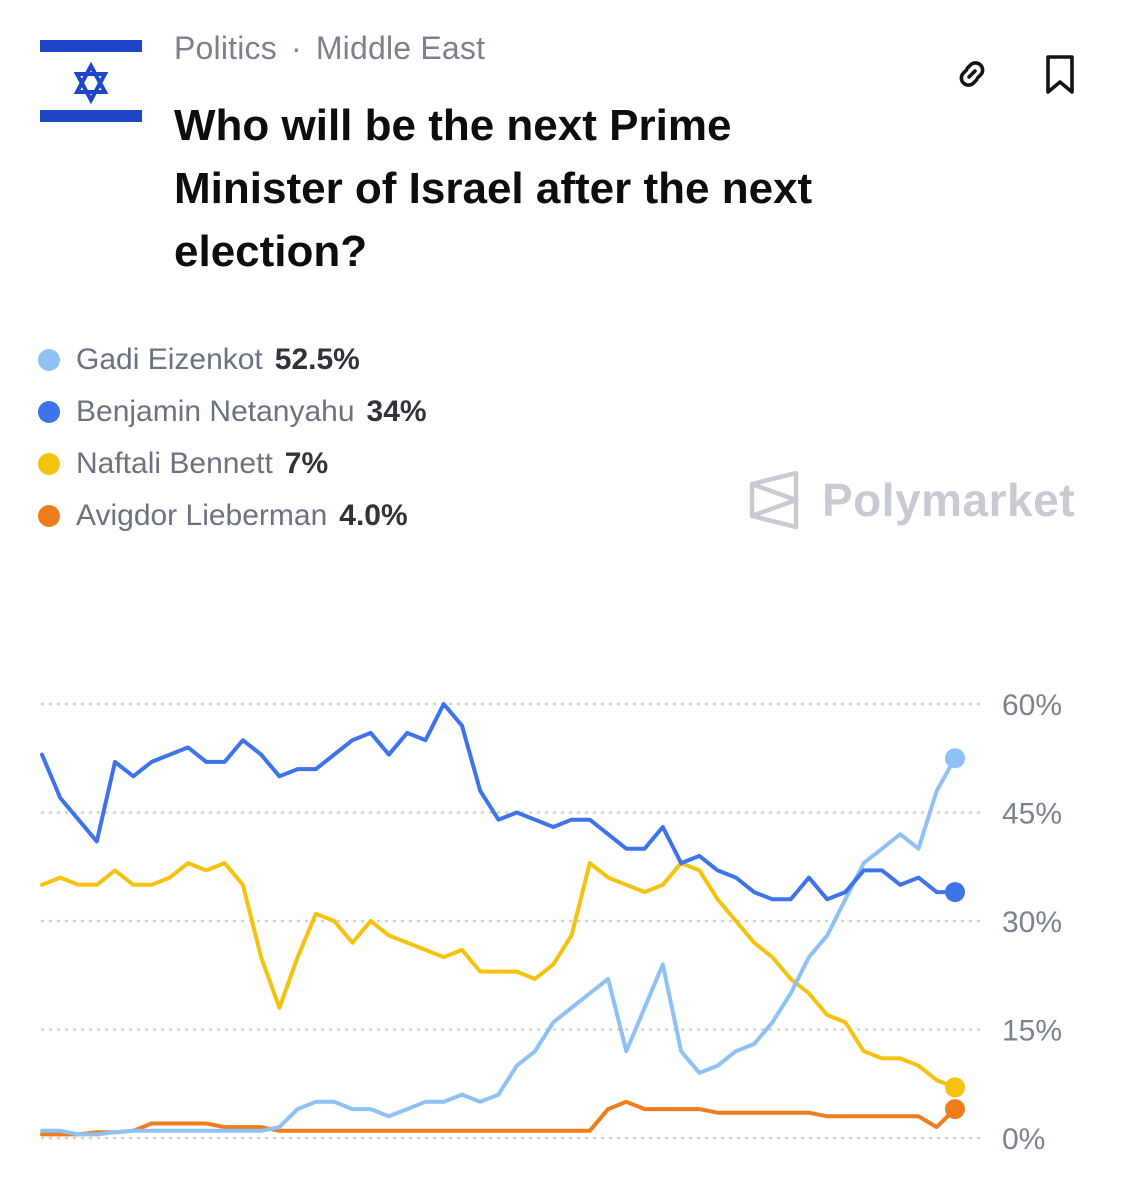  What do you see at coordinates (1060, 74) in the screenshot?
I see `bookmark-icon` at bounding box center [1060, 74].